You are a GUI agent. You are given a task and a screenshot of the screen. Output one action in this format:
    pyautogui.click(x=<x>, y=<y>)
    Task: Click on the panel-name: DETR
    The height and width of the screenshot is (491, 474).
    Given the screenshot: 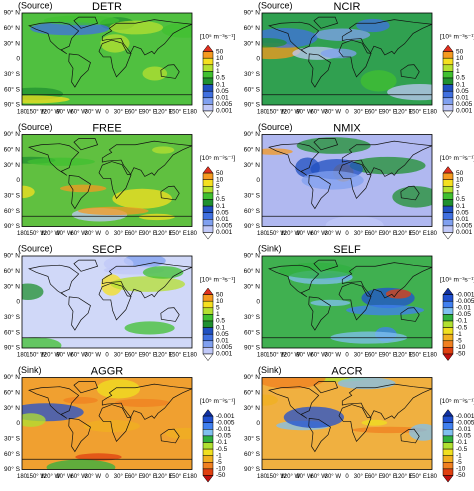 What is the action you would take?
    pyautogui.click(x=107, y=7)
    